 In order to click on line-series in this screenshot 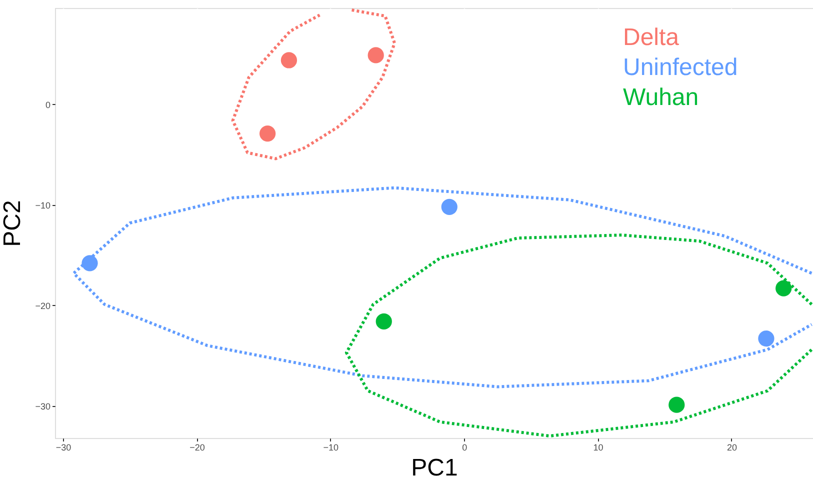, I will do `click(313, 84)`.